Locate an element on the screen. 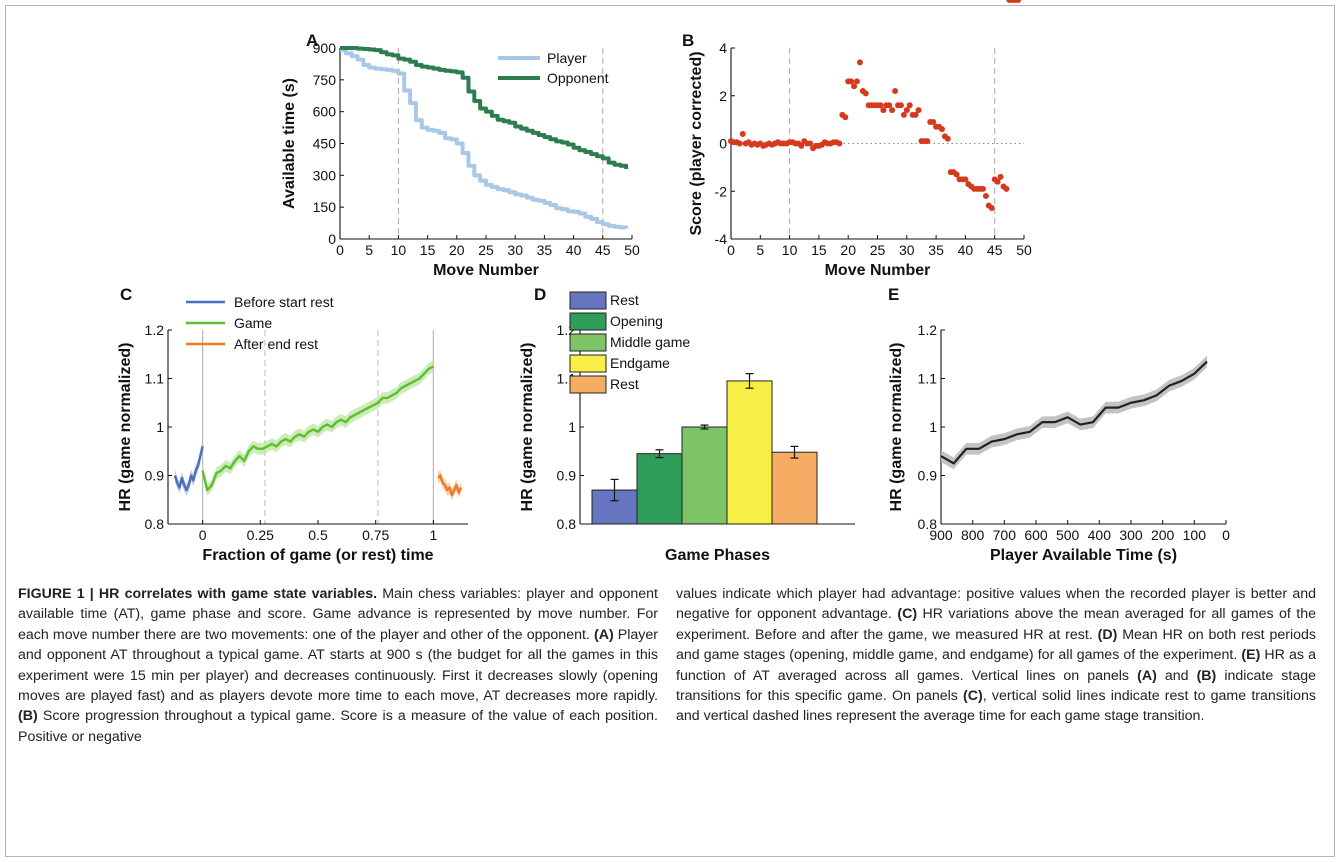 The image size is (1341, 862). y-tick-label: 300 is located at coordinates (325, 175).